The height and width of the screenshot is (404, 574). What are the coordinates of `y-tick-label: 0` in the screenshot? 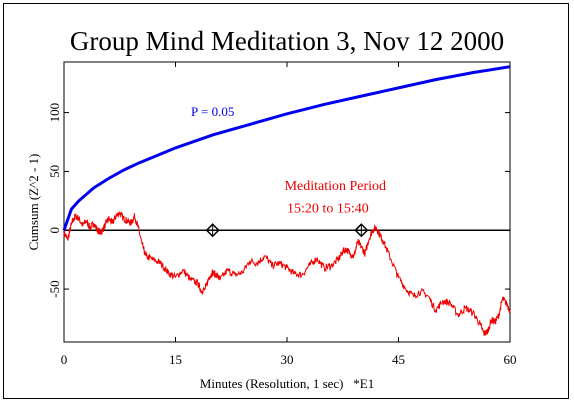 It's located at (54, 230).